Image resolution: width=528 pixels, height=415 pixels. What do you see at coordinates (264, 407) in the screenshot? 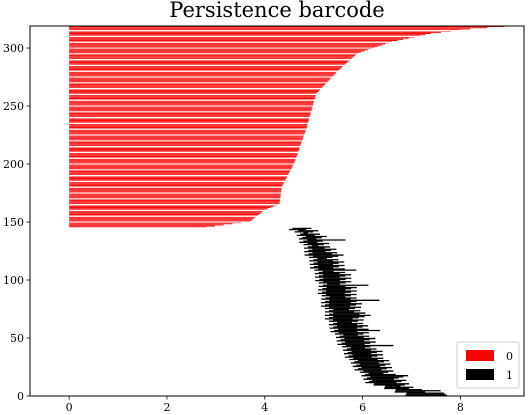
I see `x-tick-label: 4` at bounding box center [264, 407].